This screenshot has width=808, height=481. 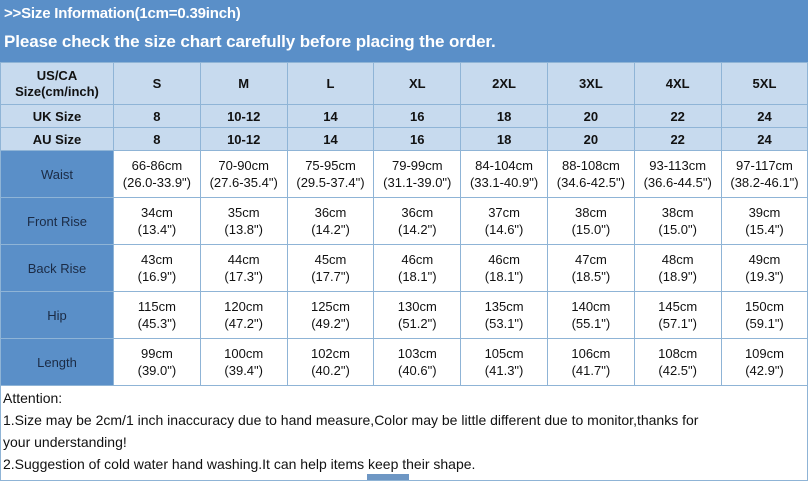 What do you see at coordinates (591, 323) in the screenshot?
I see `measurement-inch: (55.1")` at bounding box center [591, 323].